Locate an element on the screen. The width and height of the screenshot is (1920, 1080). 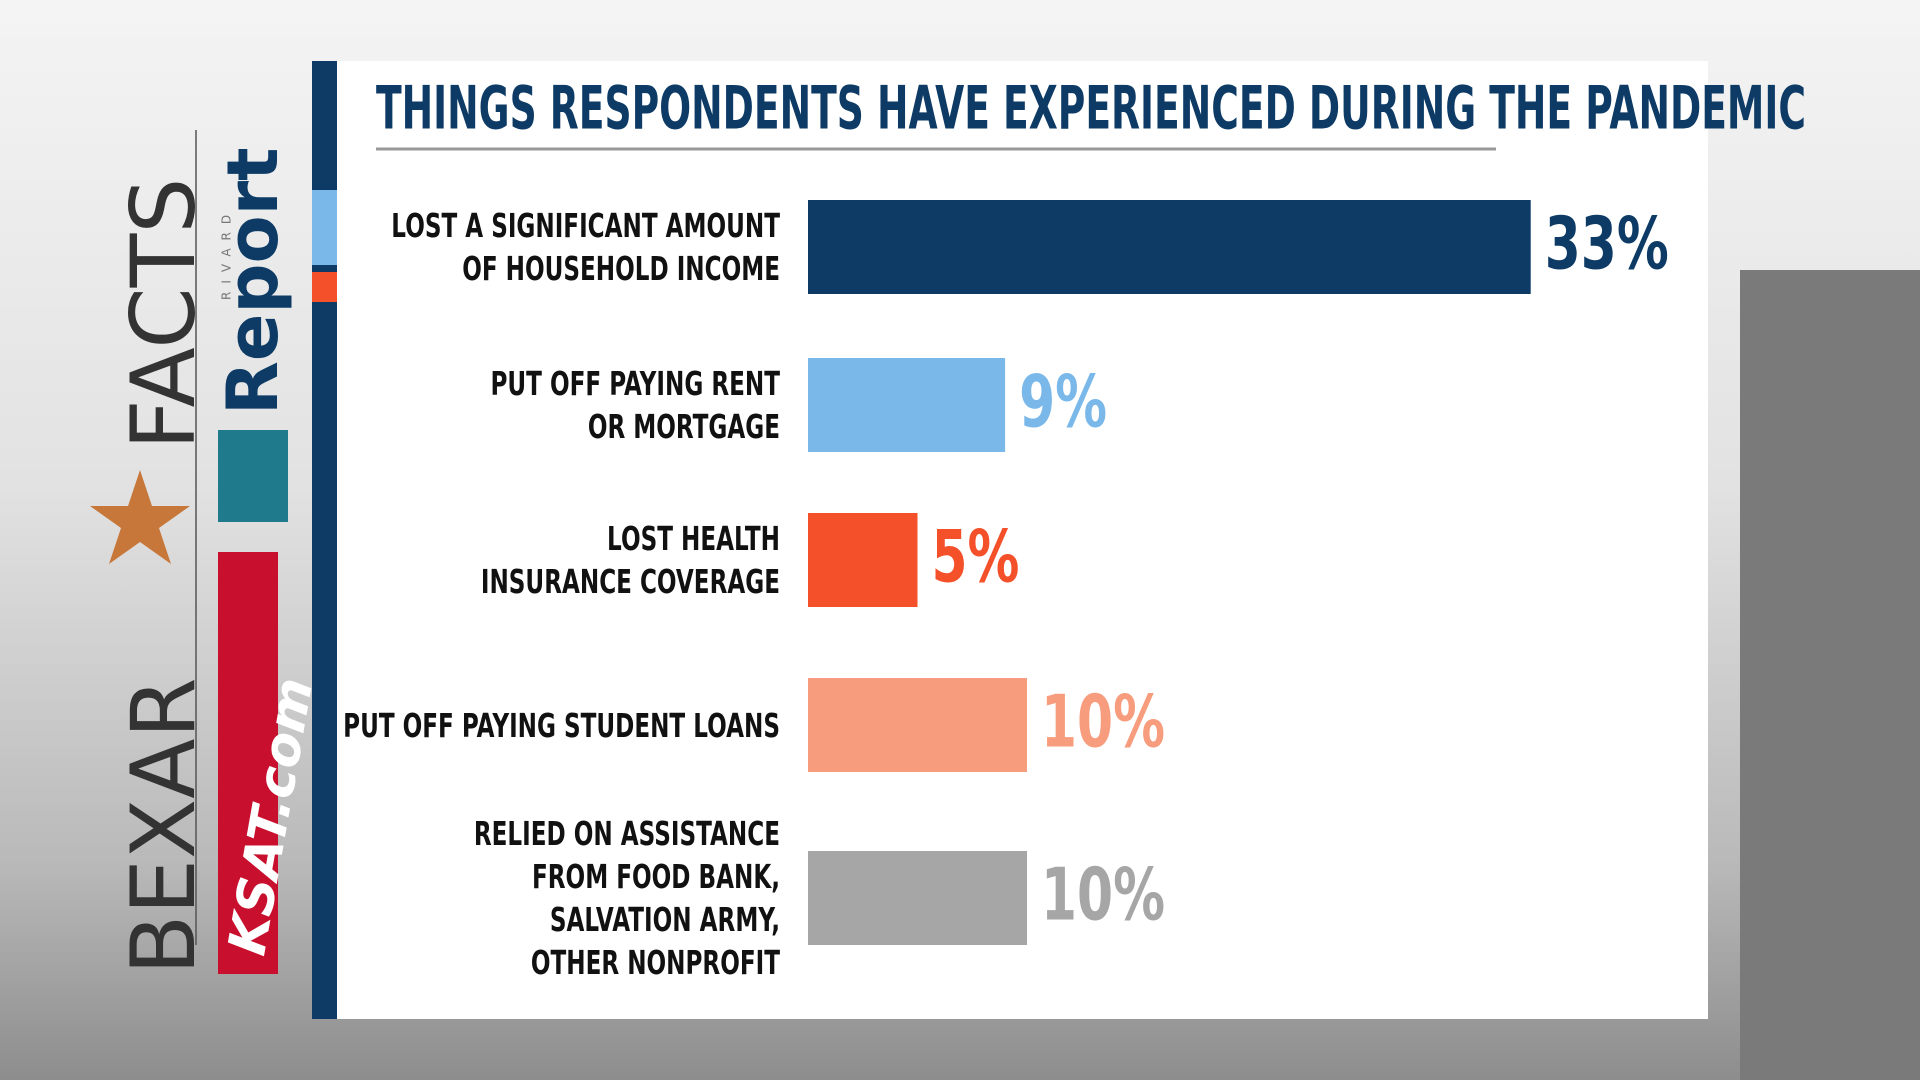
report-logo is located at coordinates (253, 476).